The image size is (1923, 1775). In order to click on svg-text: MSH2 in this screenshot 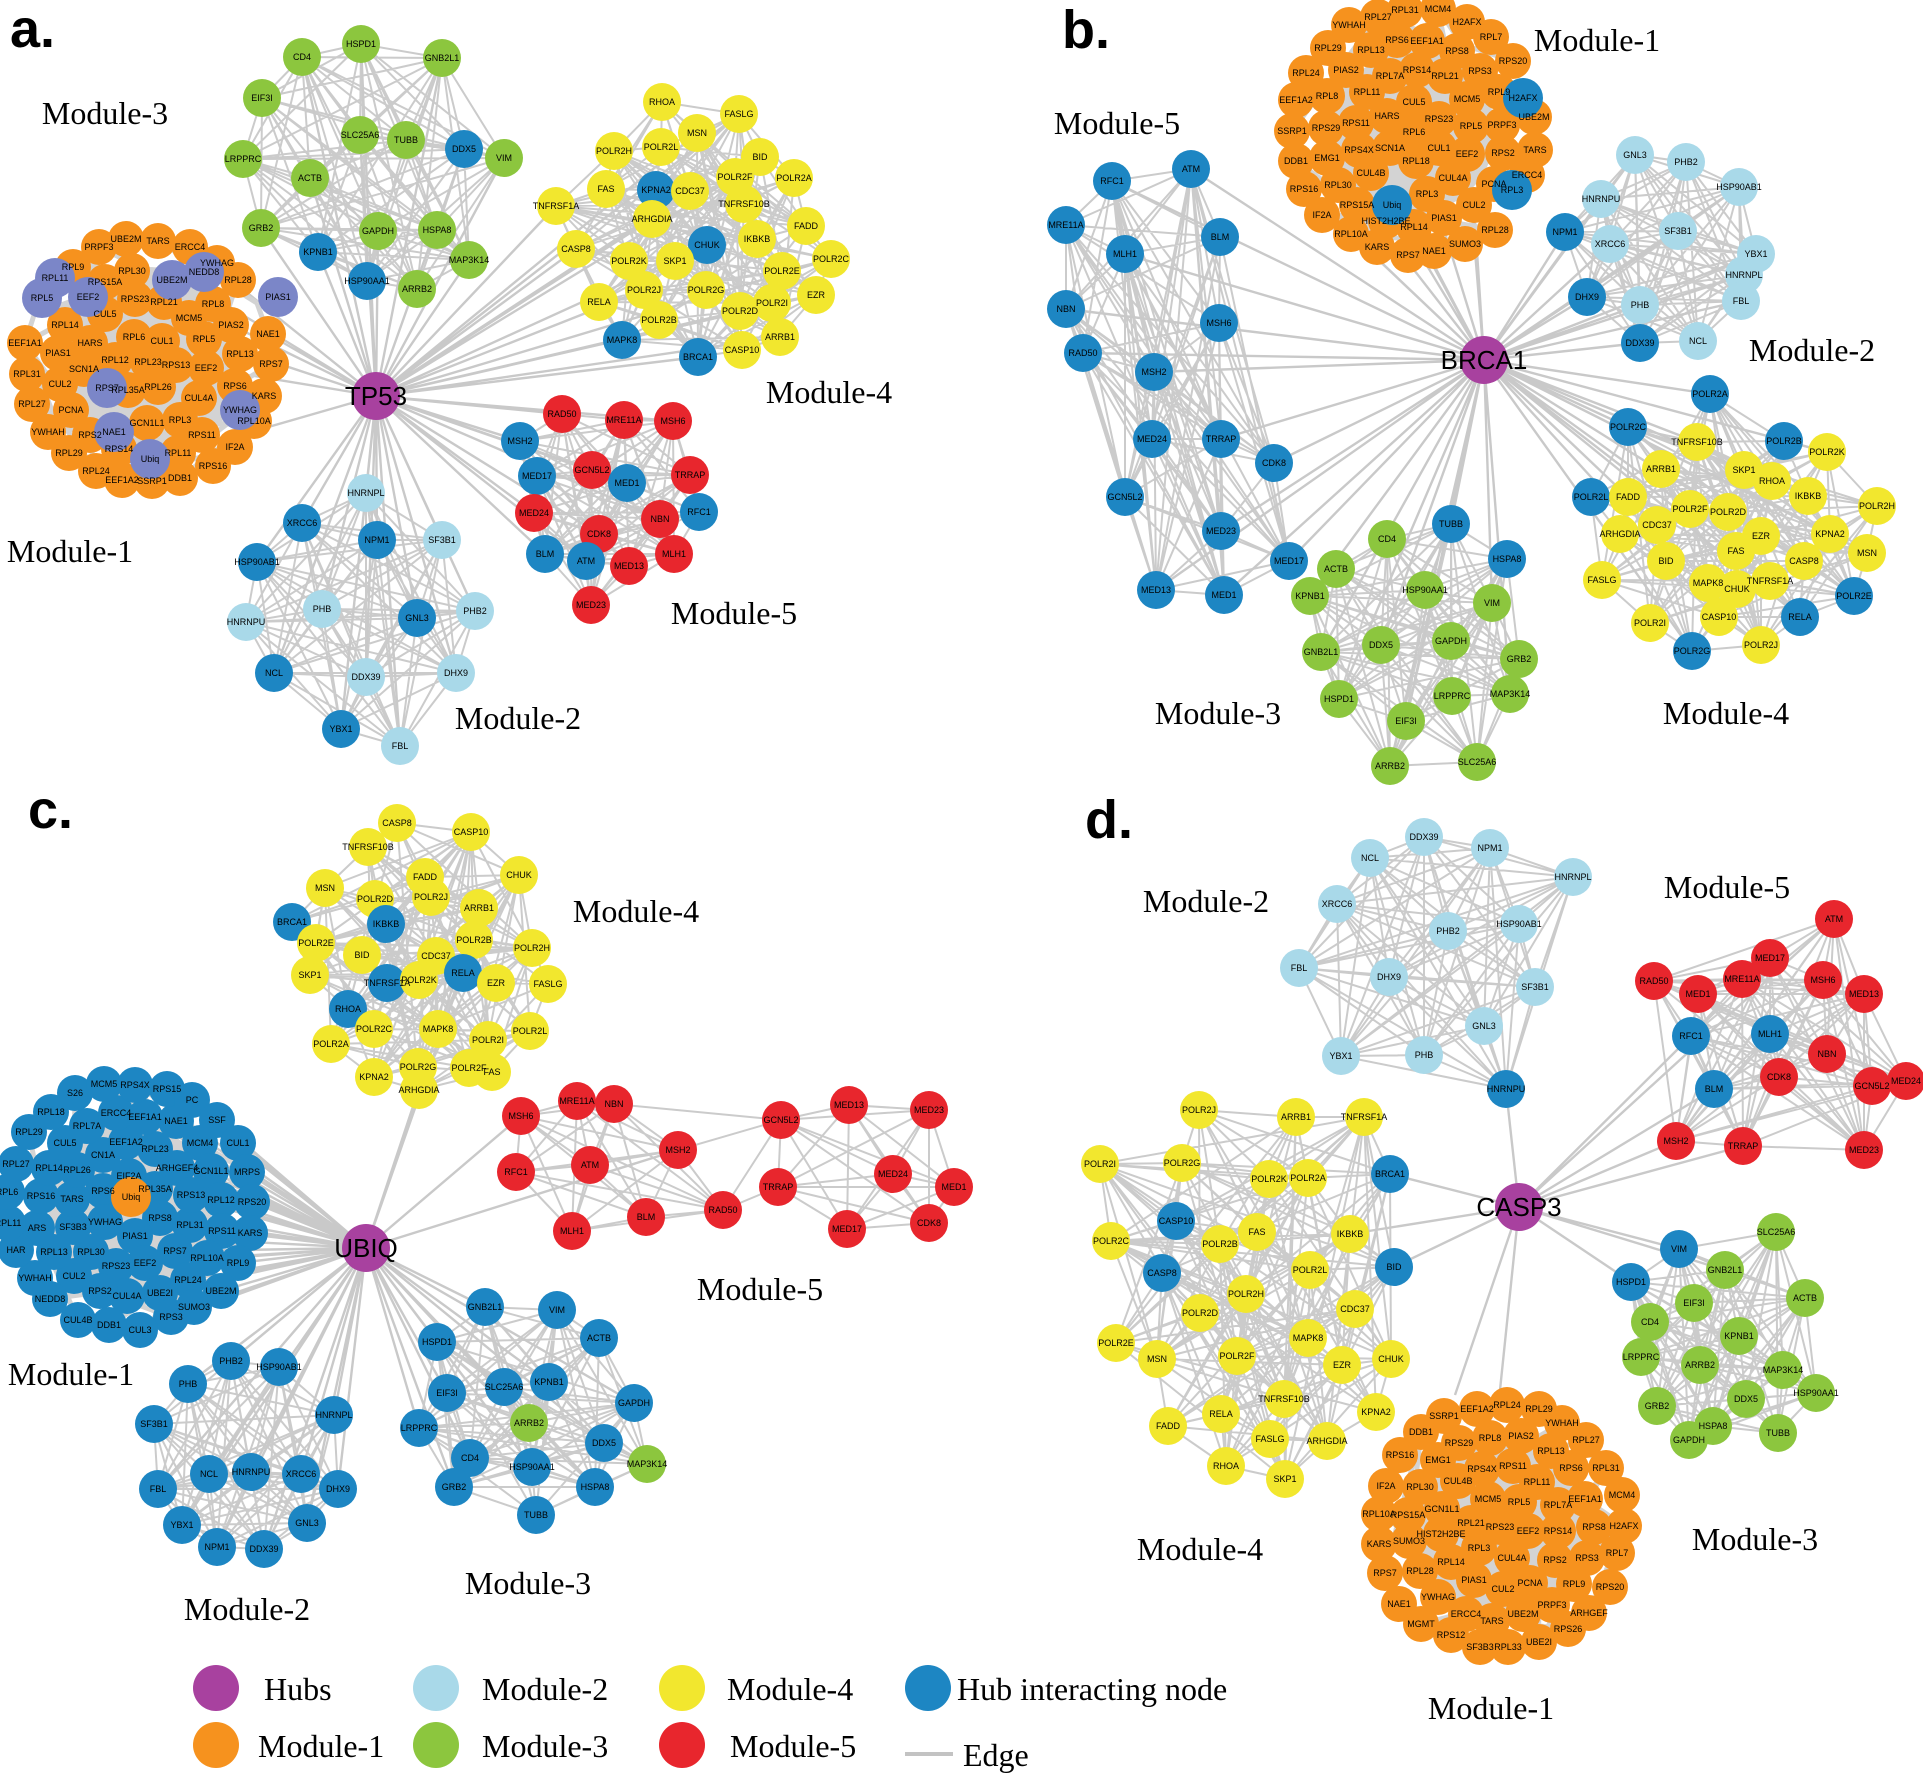, I will do `click(519, 441)`.